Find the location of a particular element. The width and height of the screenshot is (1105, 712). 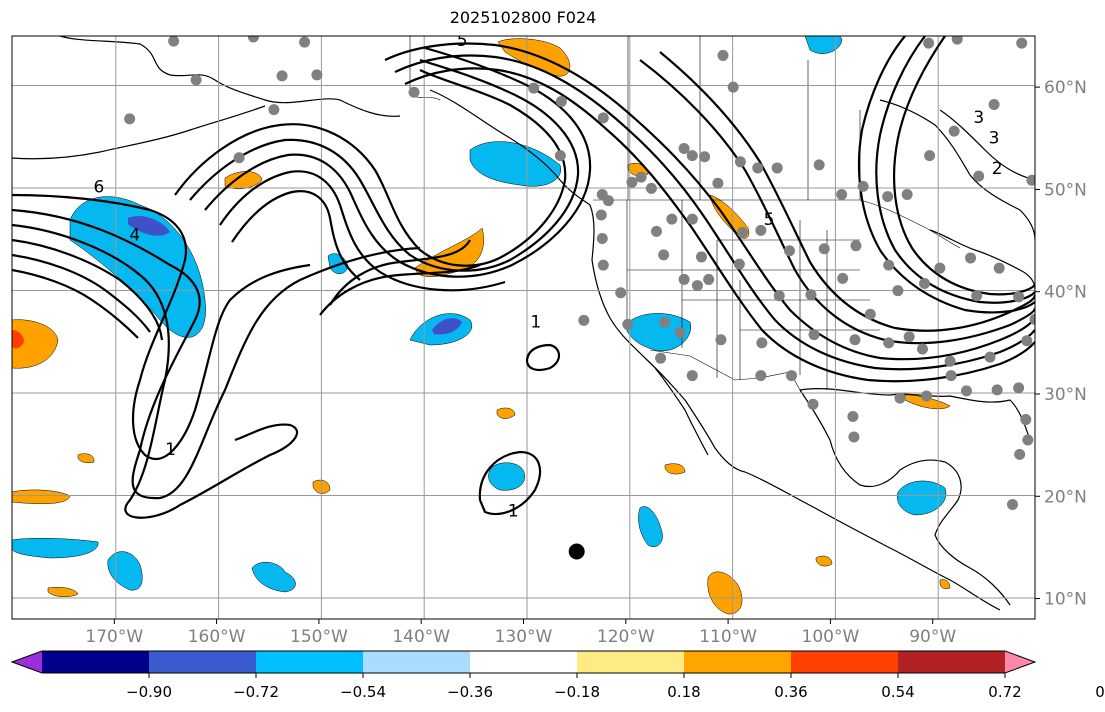

contour-label: 4 is located at coordinates (134, 235).